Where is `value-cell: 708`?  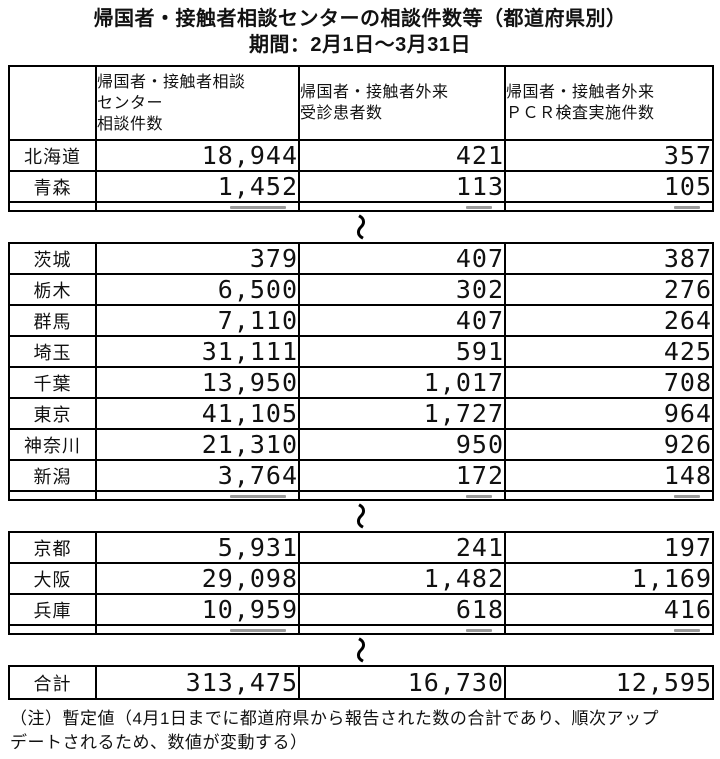 value-cell: 708 is located at coordinates (609, 382).